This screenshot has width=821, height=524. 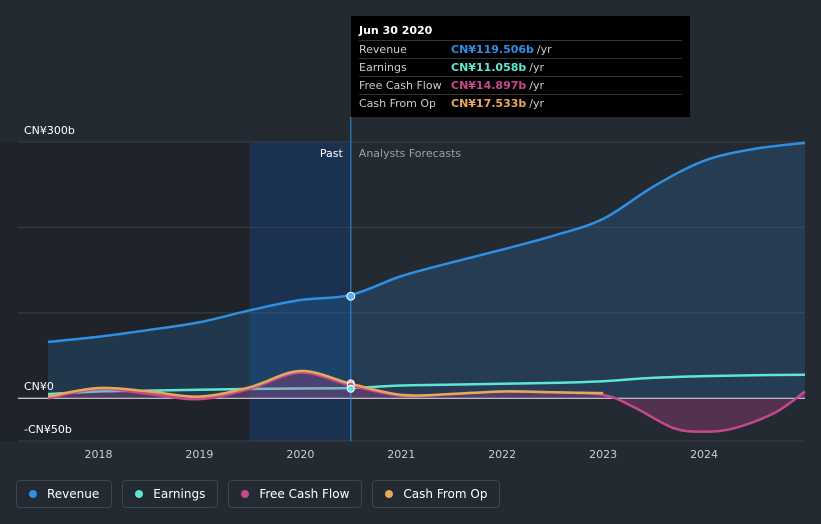 I want to click on legend-item-earnings: Earnings, so click(x=170, y=494).